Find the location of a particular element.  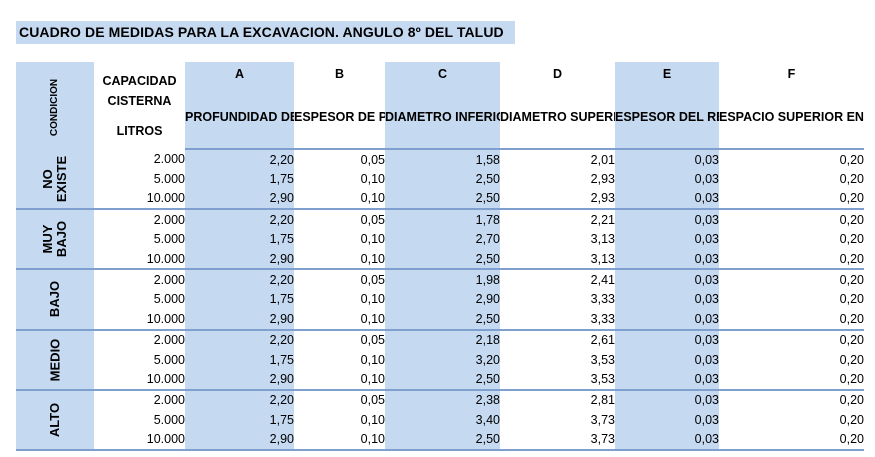

value-cell: 2,01 is located at coordinates (602, 159).